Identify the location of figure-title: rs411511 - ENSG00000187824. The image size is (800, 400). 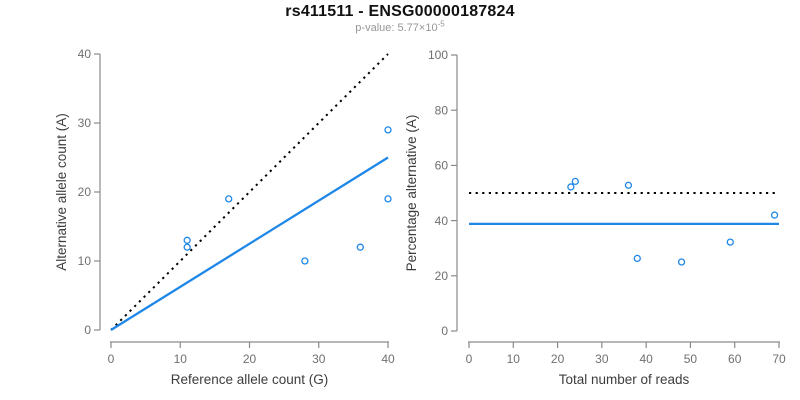
(400, 11).